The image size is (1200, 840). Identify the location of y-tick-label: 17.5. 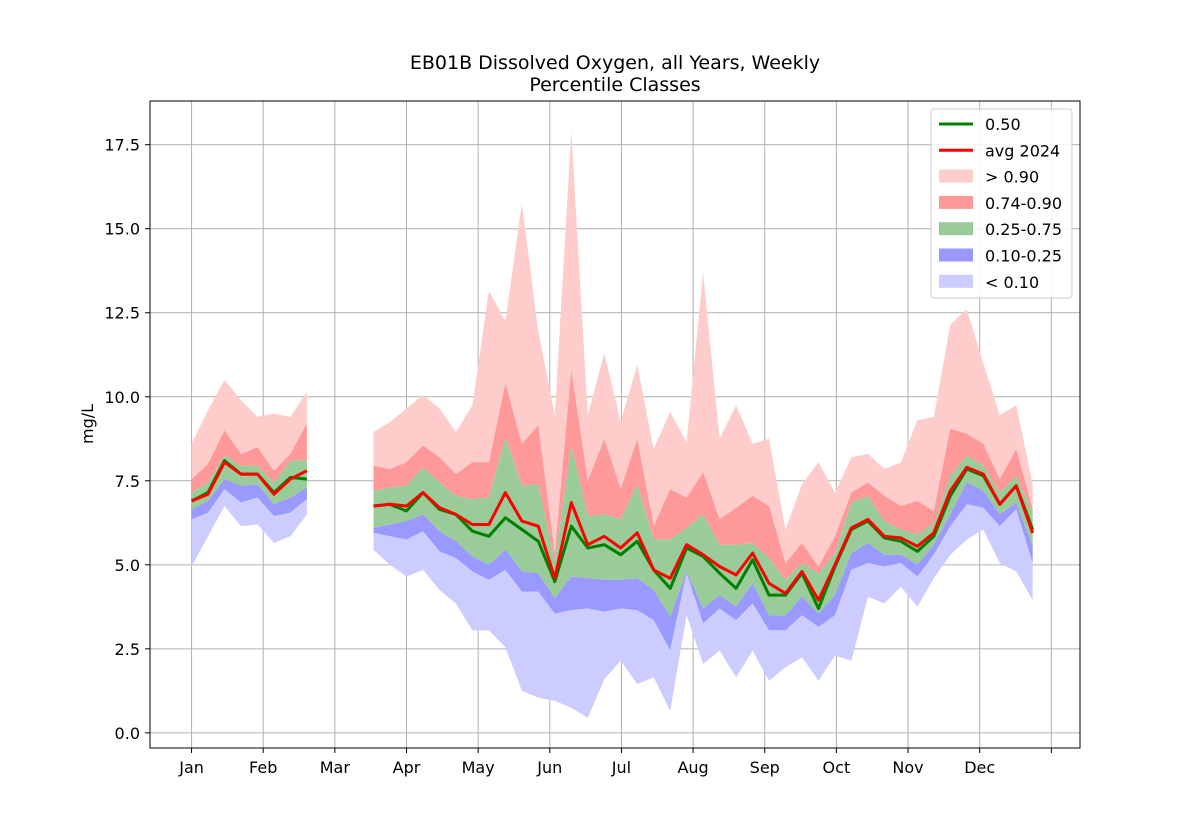
(122, 145).